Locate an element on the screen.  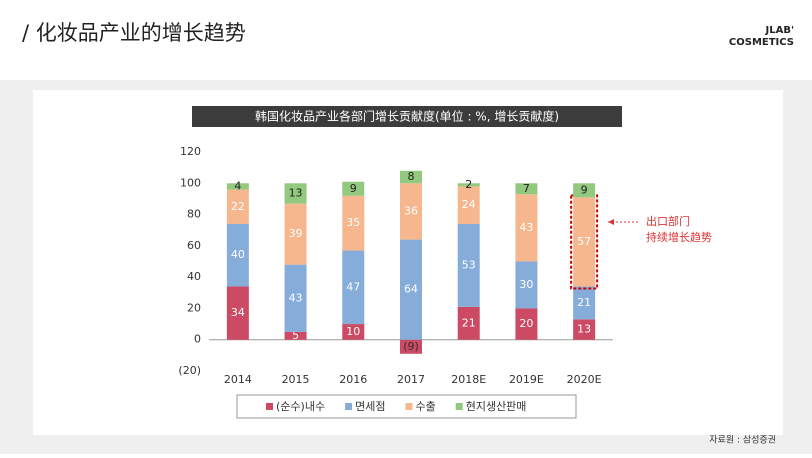
value-label: 8 is located at coordinates (411, 176).